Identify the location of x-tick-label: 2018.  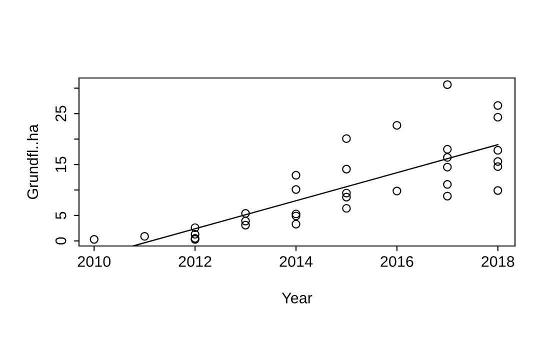
(498, 261).